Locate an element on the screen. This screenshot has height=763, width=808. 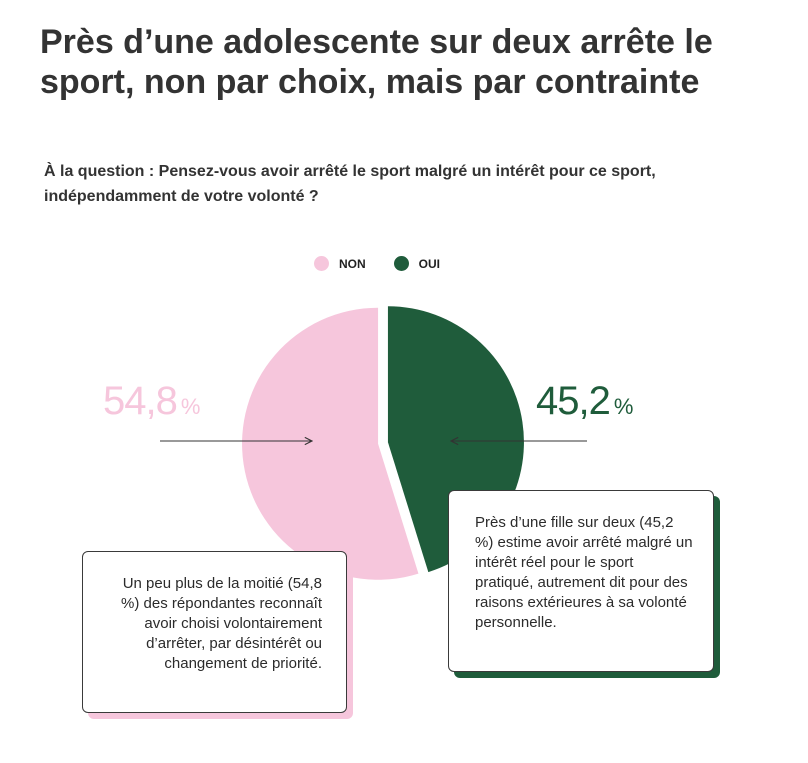
legend-label-non: NON is located at coordinates (352, 263).